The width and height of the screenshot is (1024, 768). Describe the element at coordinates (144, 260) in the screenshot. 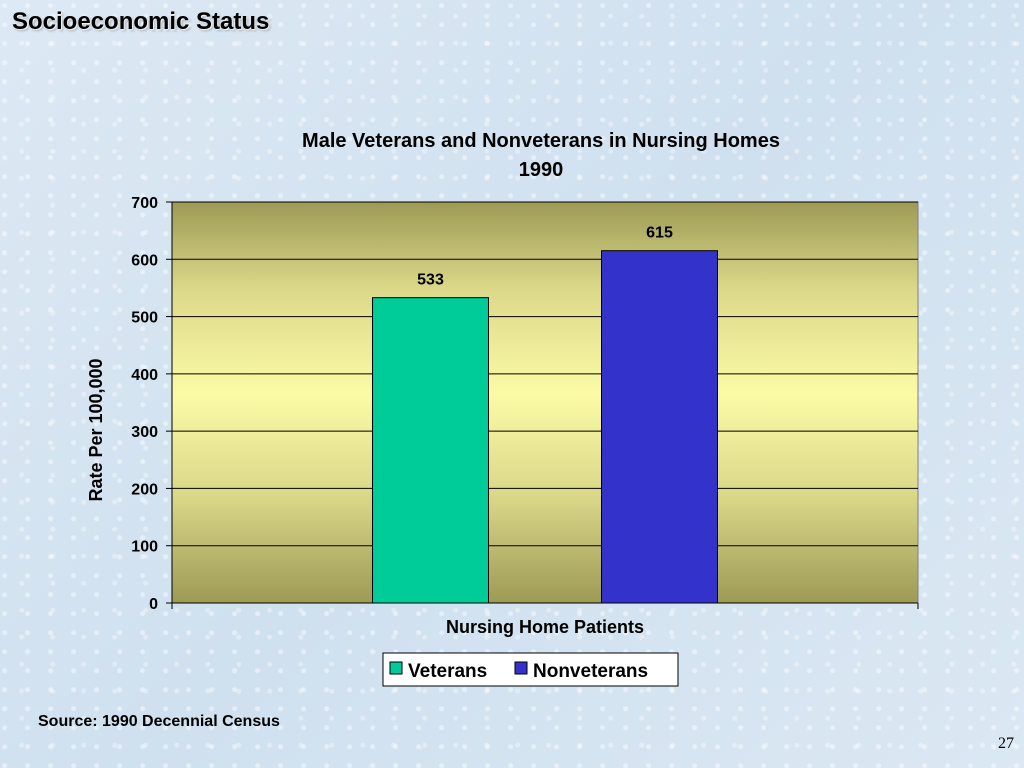

I see `y-tick-label: 600` at that location.